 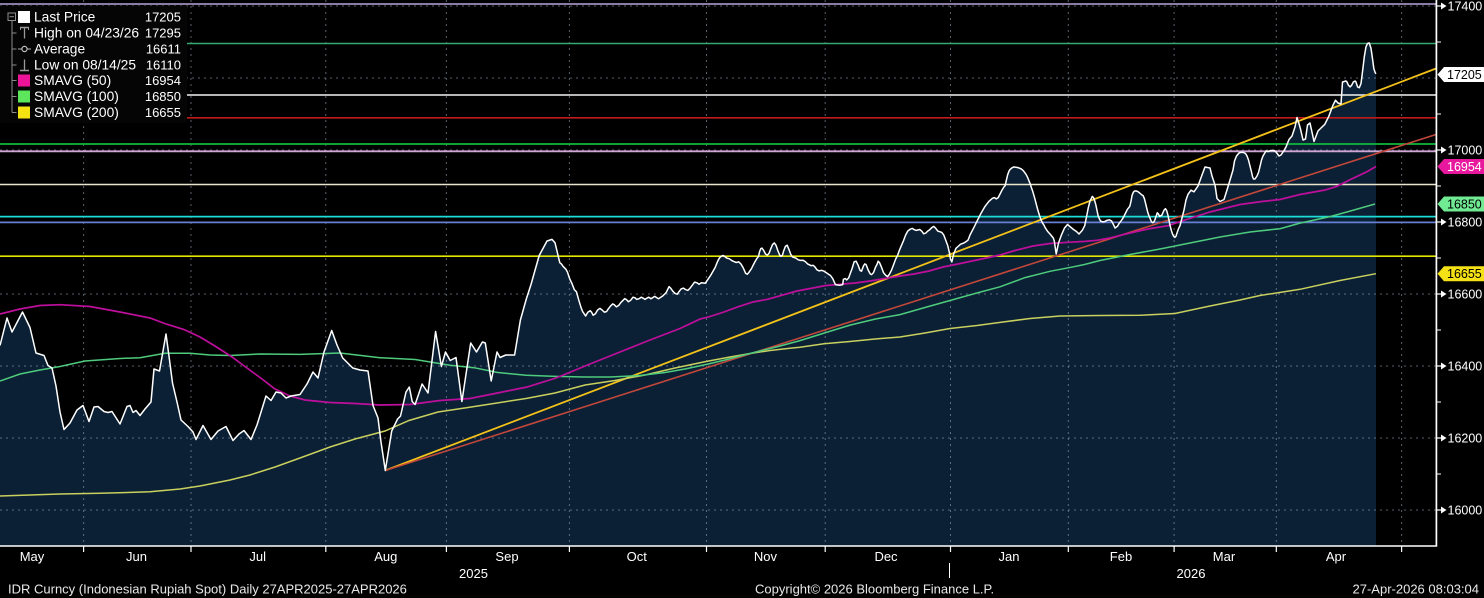 I want to click on svg-text: 16000, so click(x=1465, y=511).